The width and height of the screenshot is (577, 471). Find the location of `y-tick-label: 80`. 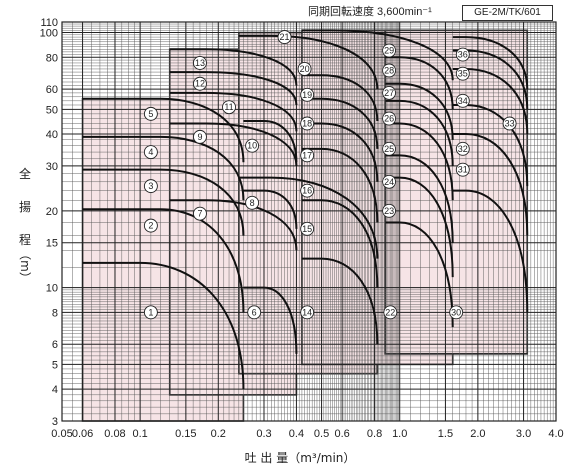

y-tick-label: 80 is located at coordinates (52, 58).